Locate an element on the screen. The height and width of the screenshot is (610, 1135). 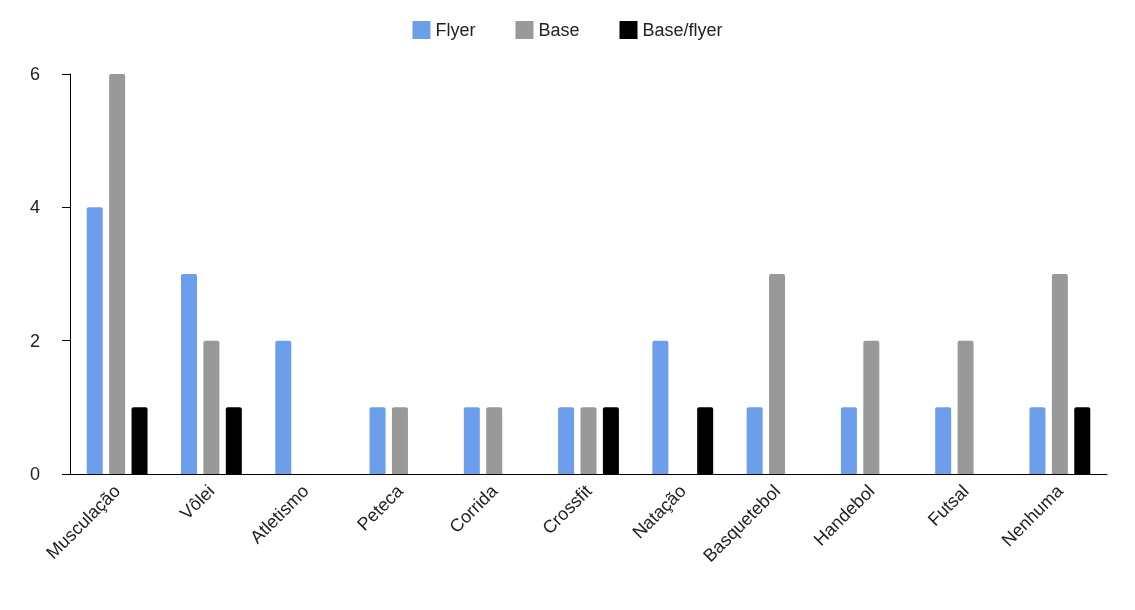
y-tick-label: 2 is located at coordinates (35, 340).